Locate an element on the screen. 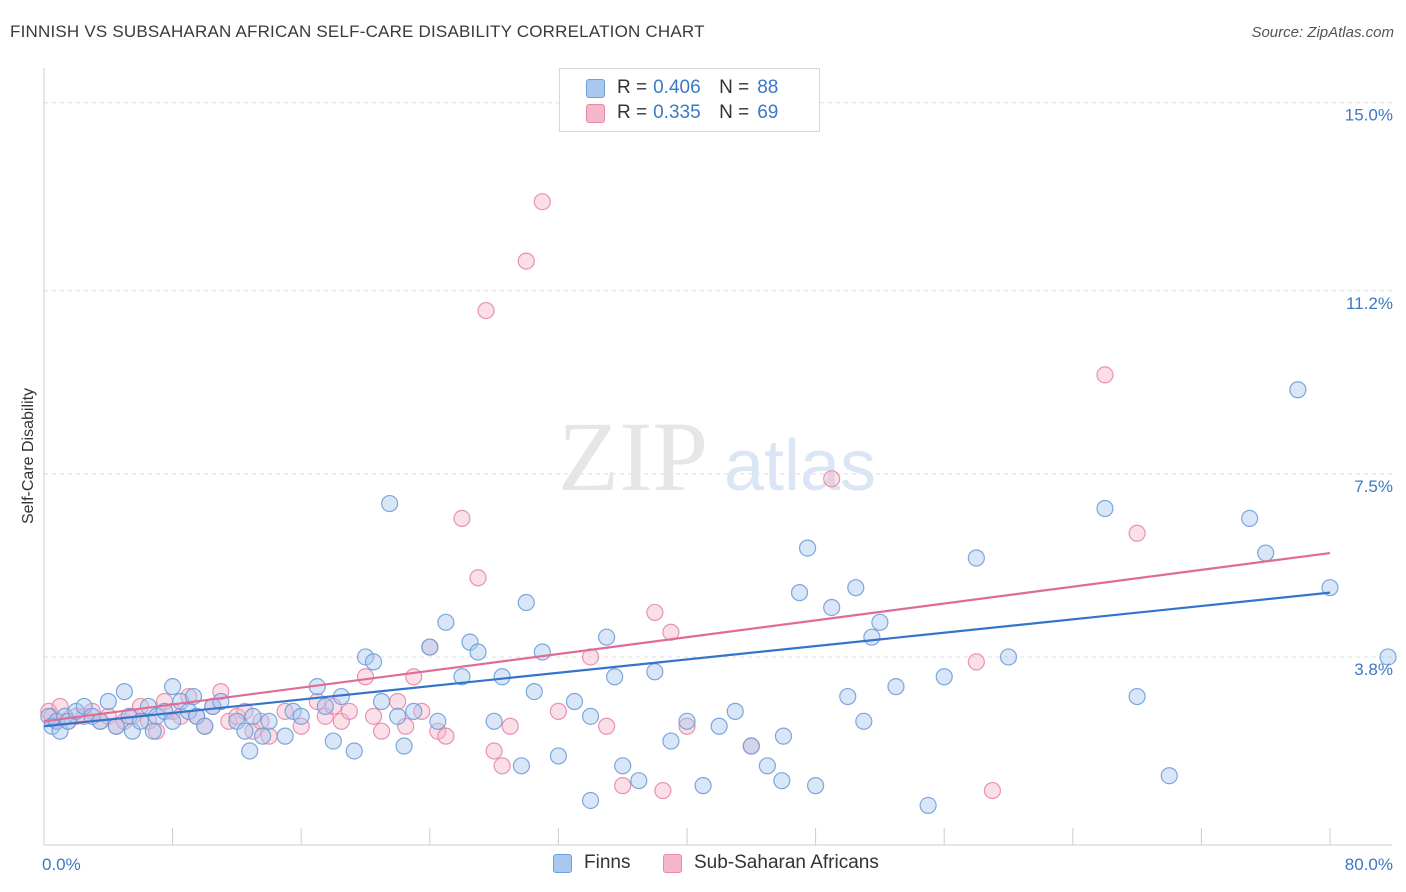 The height and width of the screenshot is (892, 1406). legend-row-finns: R = 0.406 N = 88 is located at coordinates (682, 88).